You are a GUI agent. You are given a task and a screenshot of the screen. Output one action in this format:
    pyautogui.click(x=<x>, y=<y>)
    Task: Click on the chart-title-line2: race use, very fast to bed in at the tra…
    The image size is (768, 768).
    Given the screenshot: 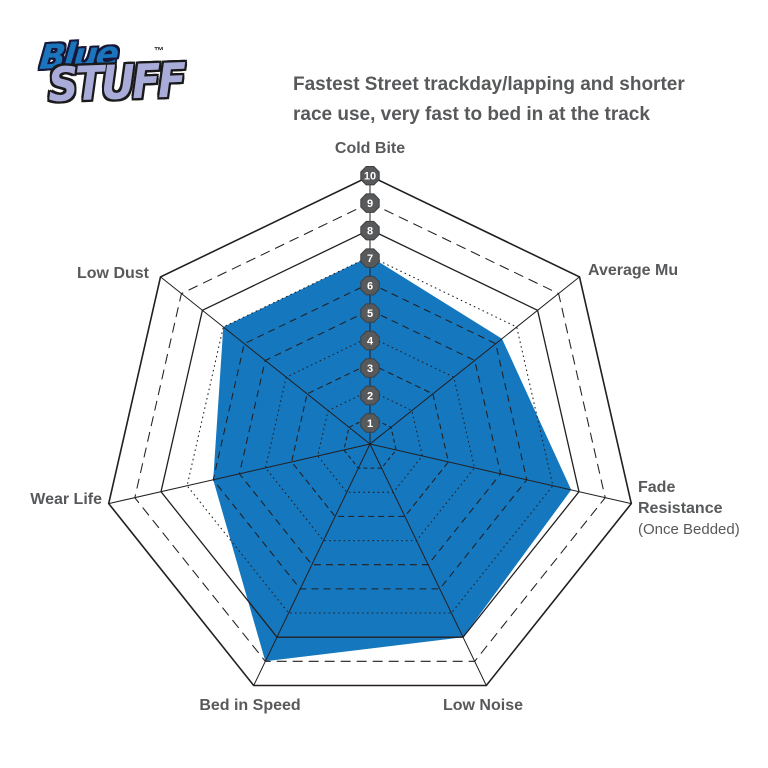 What is the action you would take?
    pyautogui.click(x=471, y=115)
    